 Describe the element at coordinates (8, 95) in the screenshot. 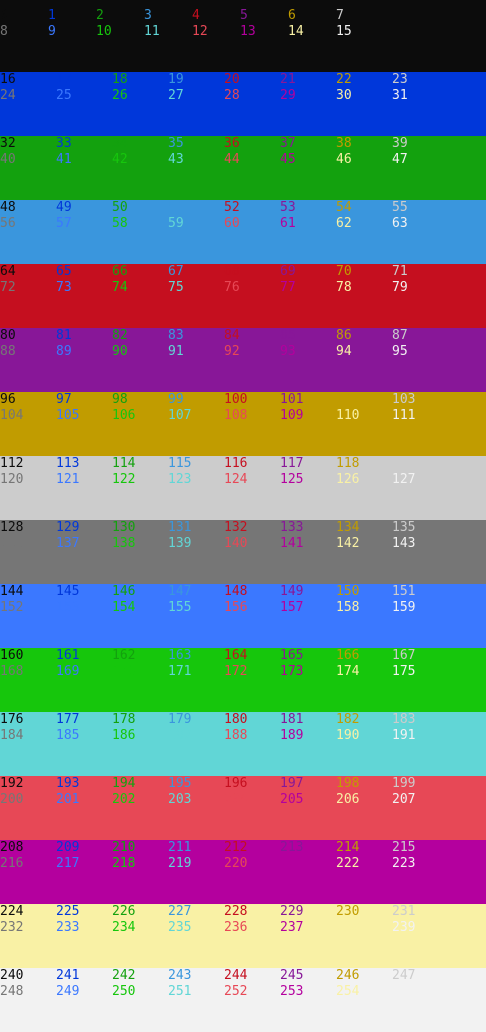

I see `color-index-24: 24` at that location.